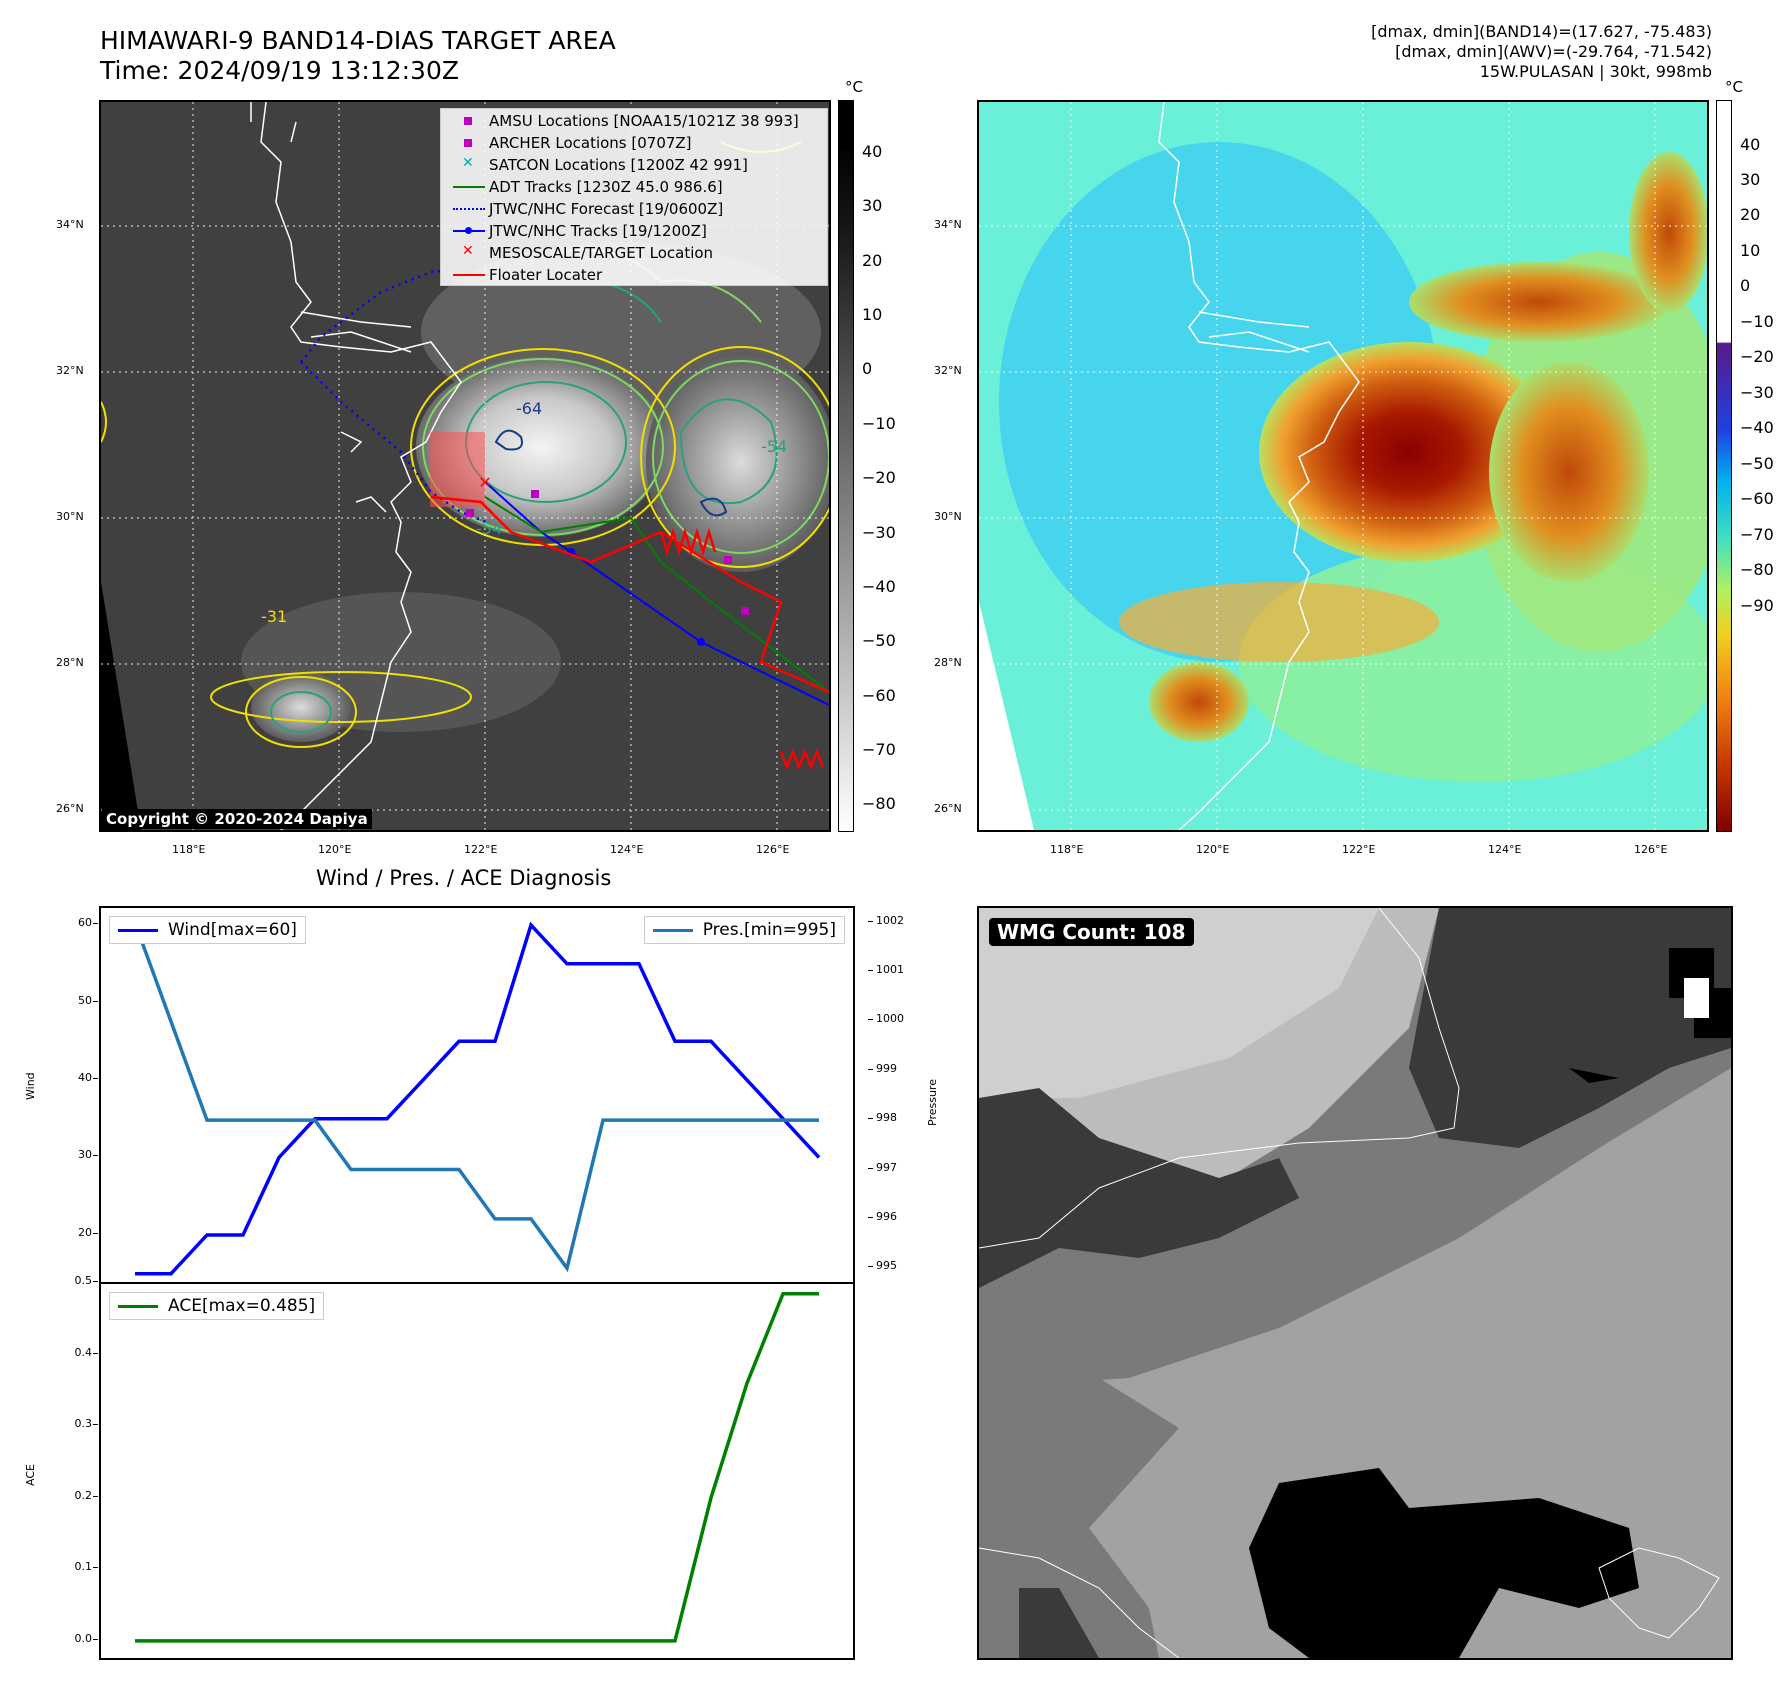 This screenshot has width=1792, height=1690. Describe the element at coordinates (578, 231) in the screenshot. I see `legend-entry-jtwc: JTWC/NHC Tracks [19/1200Z]` at that location.